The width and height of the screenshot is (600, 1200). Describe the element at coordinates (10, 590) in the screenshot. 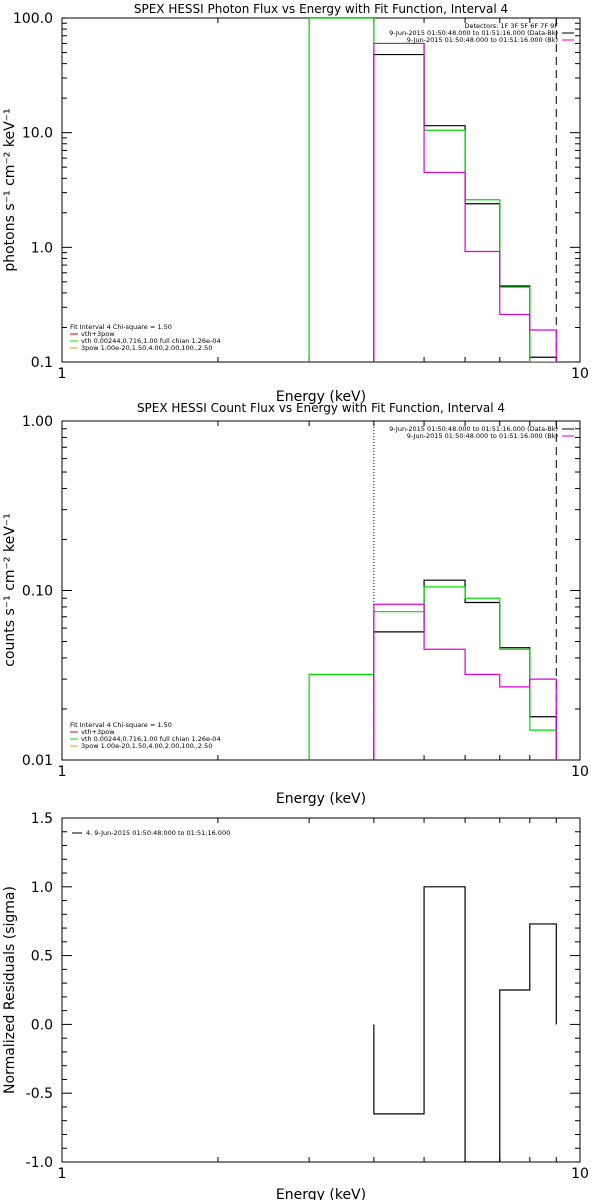

I see `count-flux-ylabel: counts s⁻¹ cm⁻² keV⁻¹` at that location.